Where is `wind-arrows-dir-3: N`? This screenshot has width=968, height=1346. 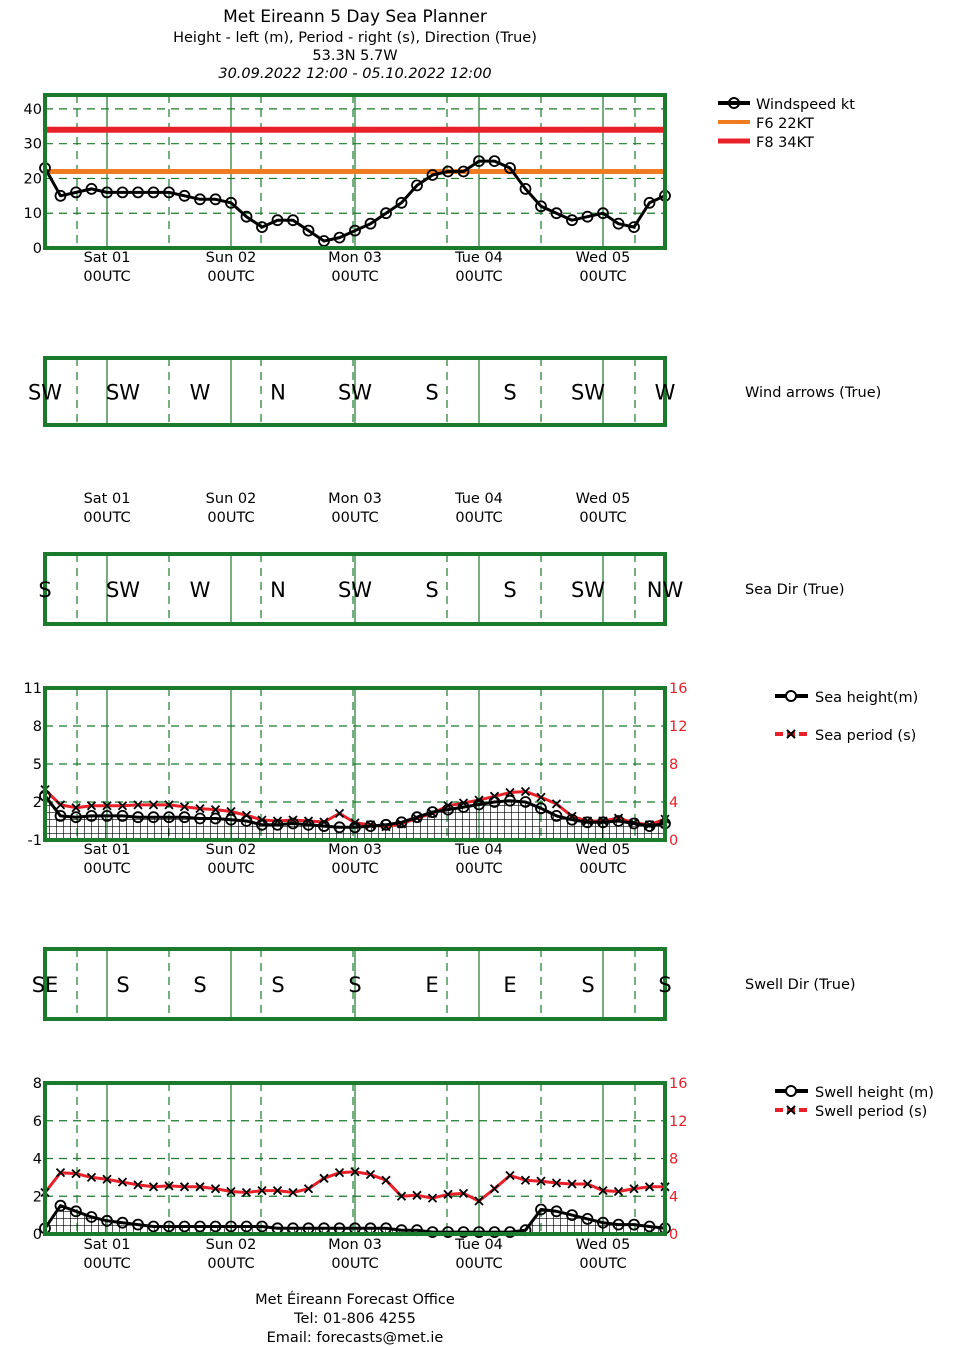 wind-arrows-dir-3: N is located at coordinates (278, 393).